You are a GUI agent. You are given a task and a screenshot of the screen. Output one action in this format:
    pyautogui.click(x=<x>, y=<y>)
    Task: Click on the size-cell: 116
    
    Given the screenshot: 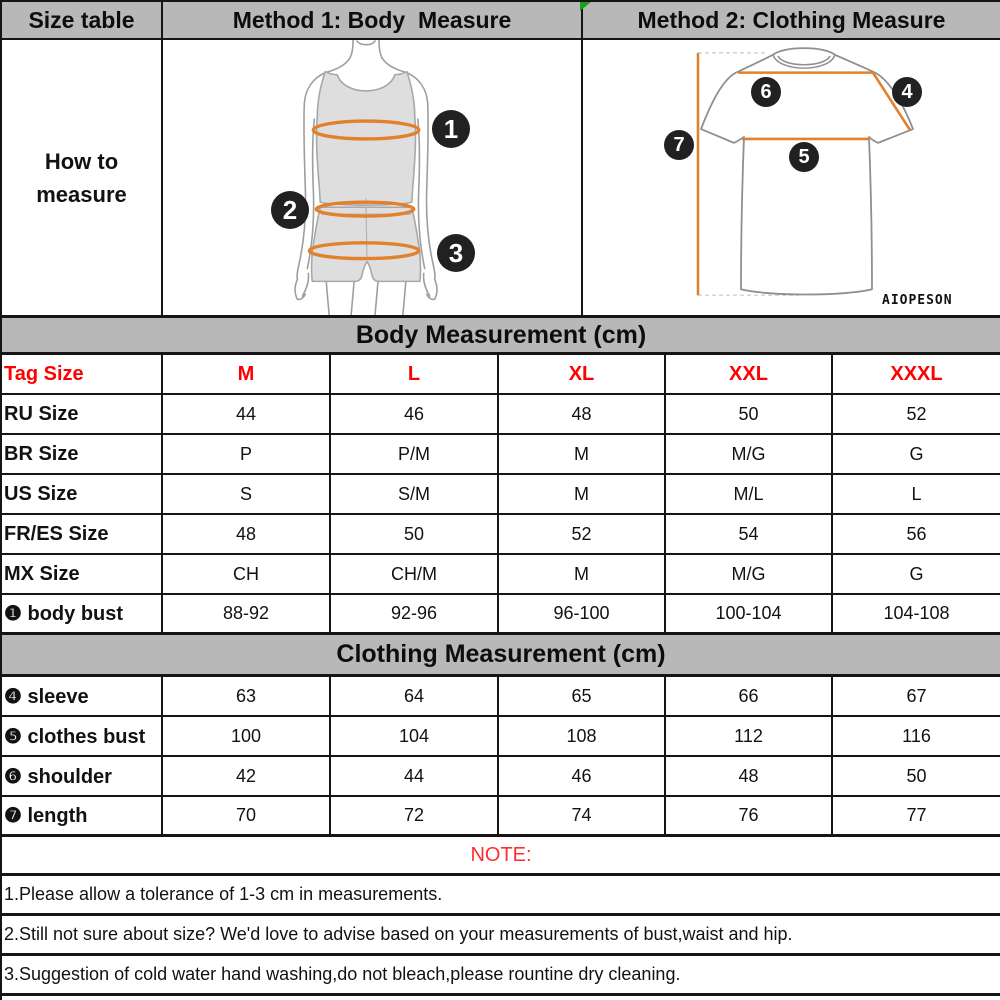 What is the action you would take?
    pyautogui.click(x=916, y=737)
    